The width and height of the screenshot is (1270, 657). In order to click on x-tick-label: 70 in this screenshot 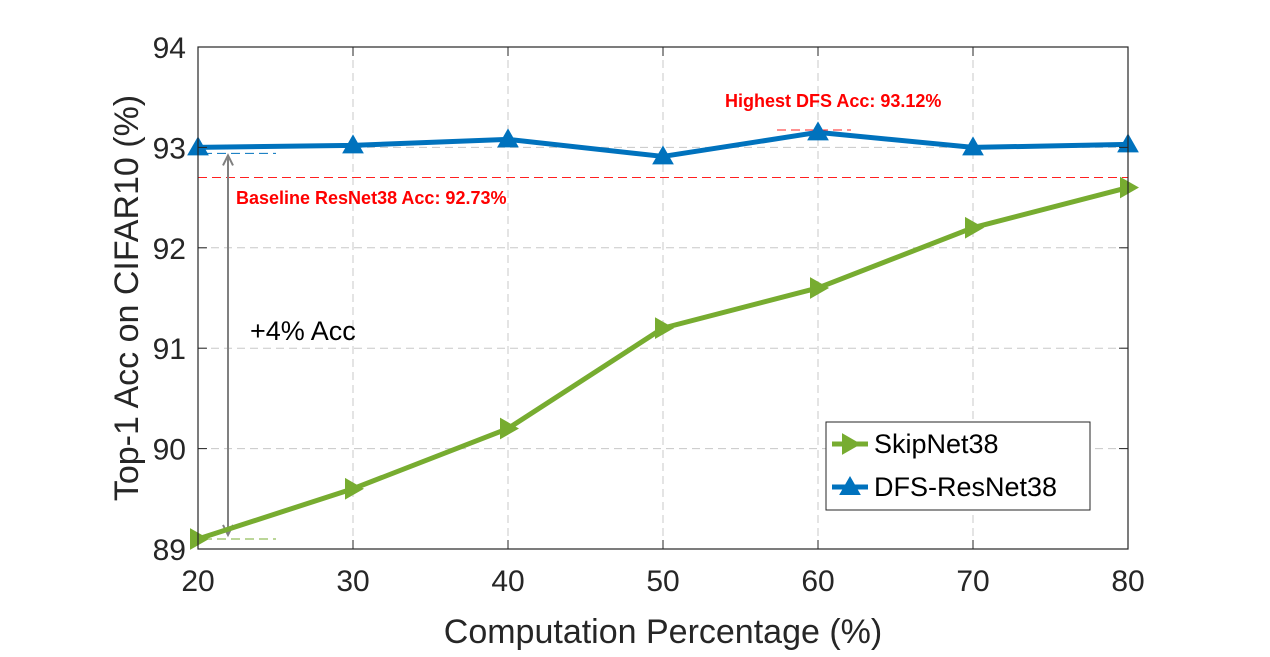, I will do `click(972, 581)`.